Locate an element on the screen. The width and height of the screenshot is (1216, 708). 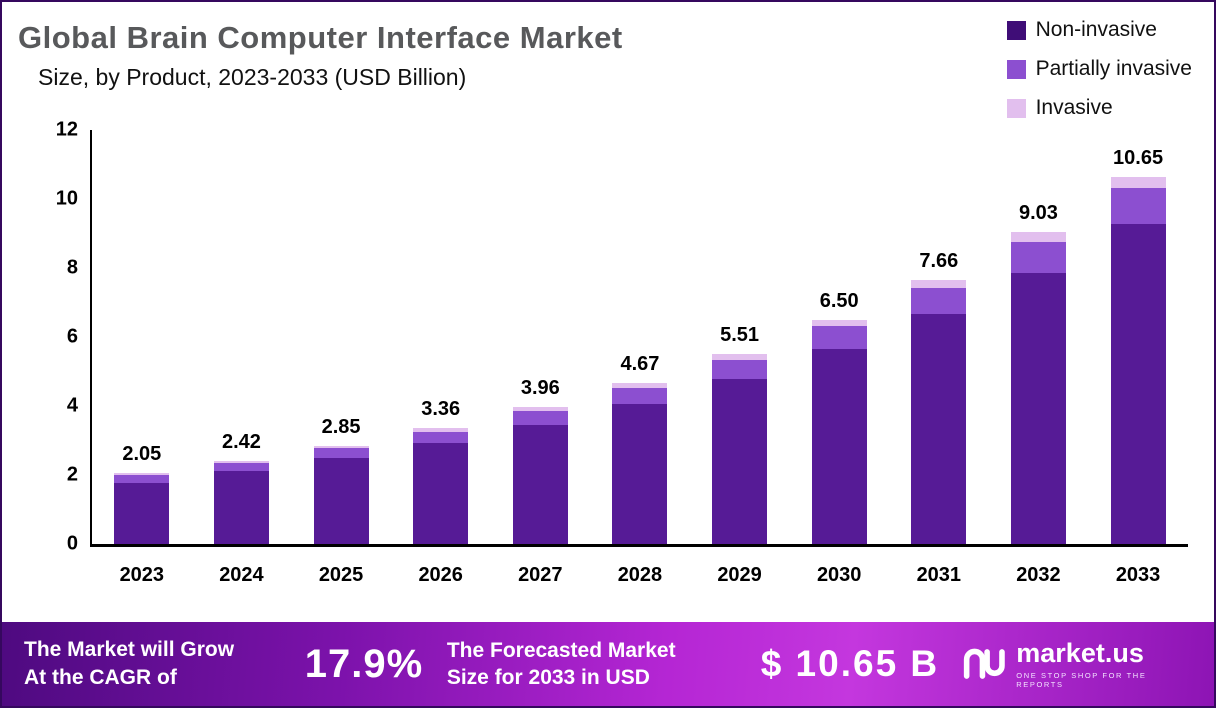
forecast-caption-line1: The Forecasted Market is located at coordinates (561, 650).